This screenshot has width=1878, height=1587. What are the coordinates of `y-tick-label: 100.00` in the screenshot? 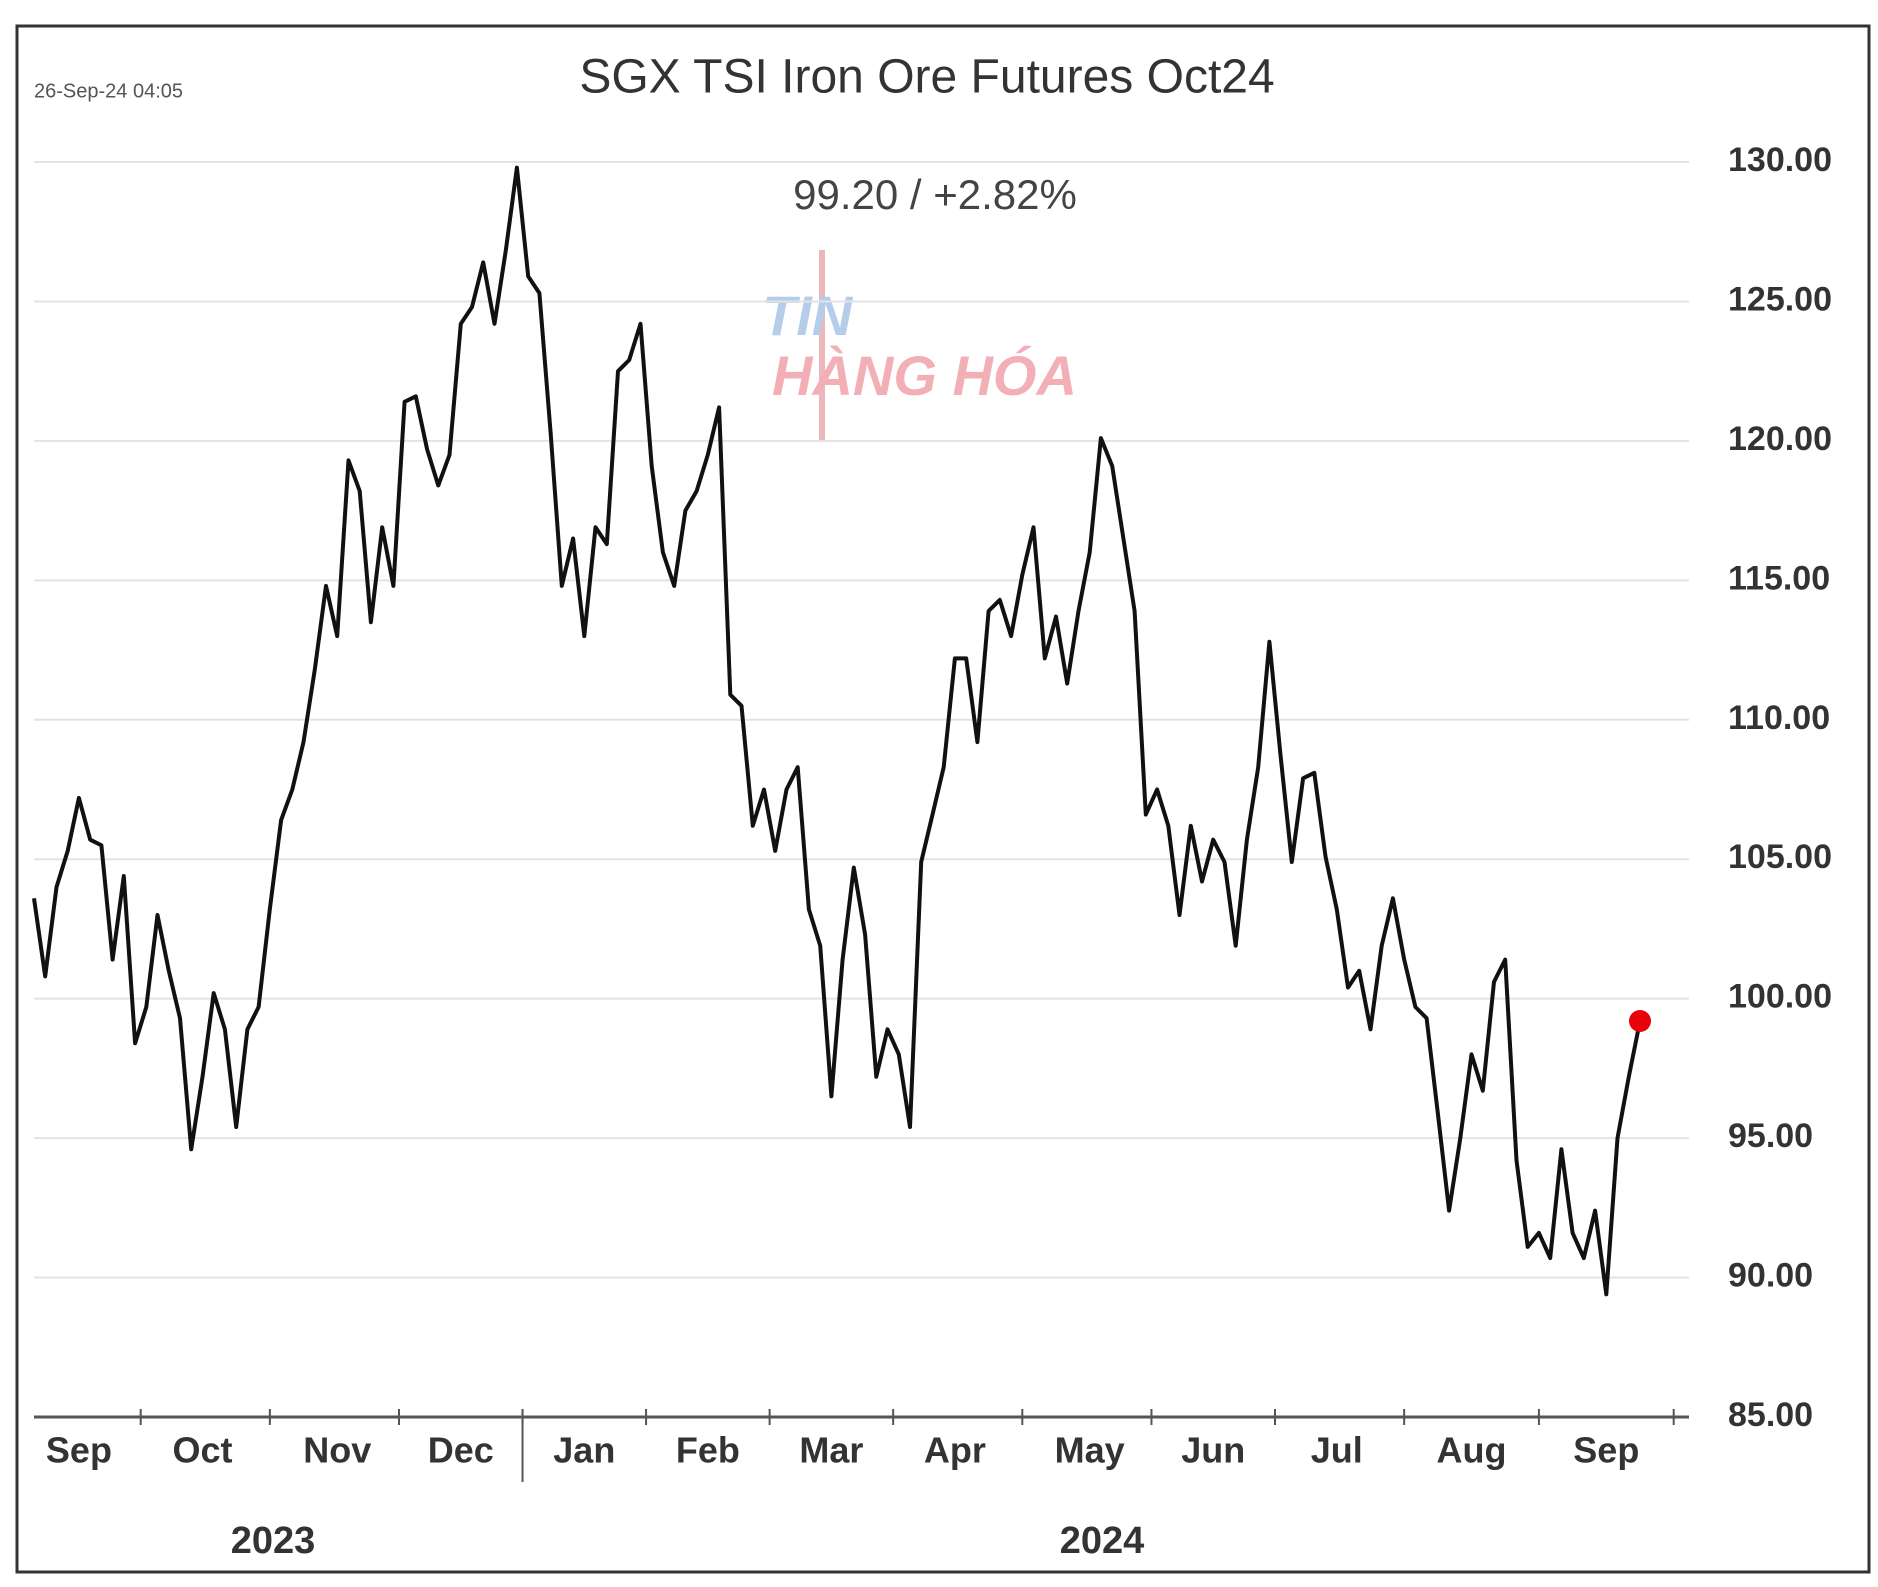 It's located at (1780, 997).